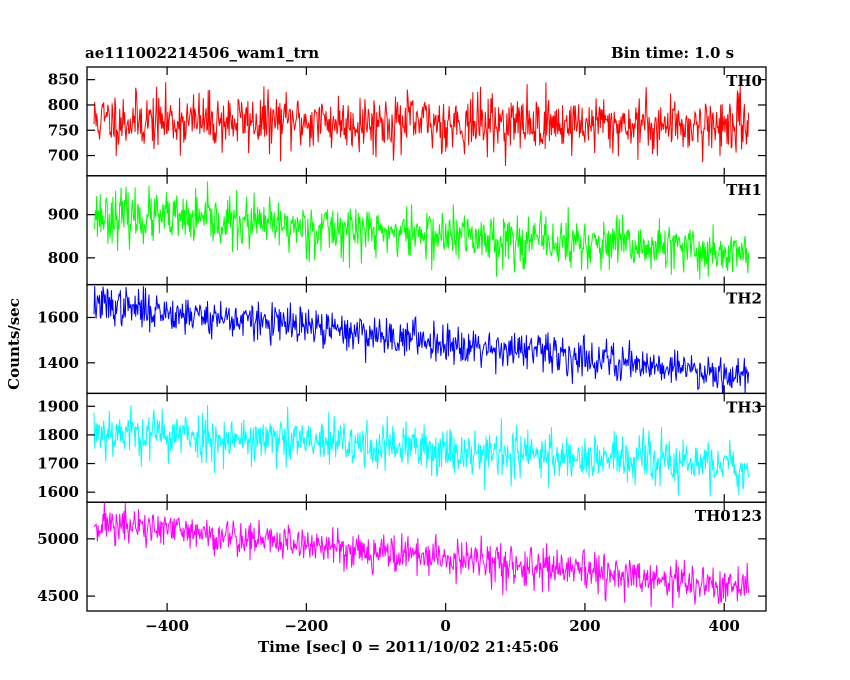 The image size is (850, 680). I want to click on series-th2, so click(421, 339).